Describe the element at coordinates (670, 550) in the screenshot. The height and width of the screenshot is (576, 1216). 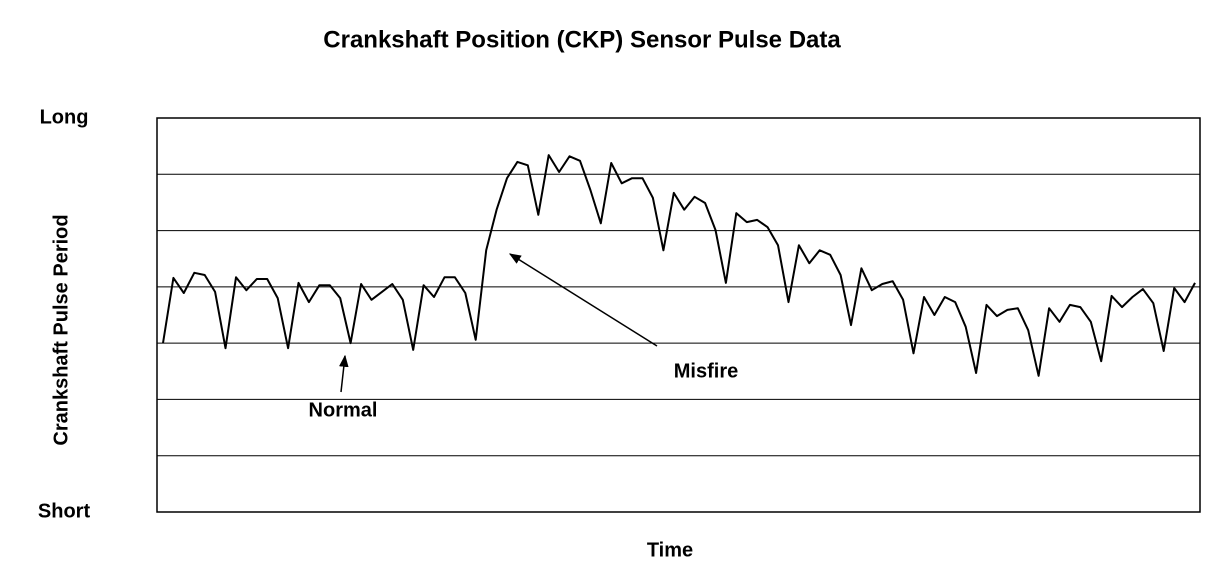
I see `x-axis-label: Time` at that location.